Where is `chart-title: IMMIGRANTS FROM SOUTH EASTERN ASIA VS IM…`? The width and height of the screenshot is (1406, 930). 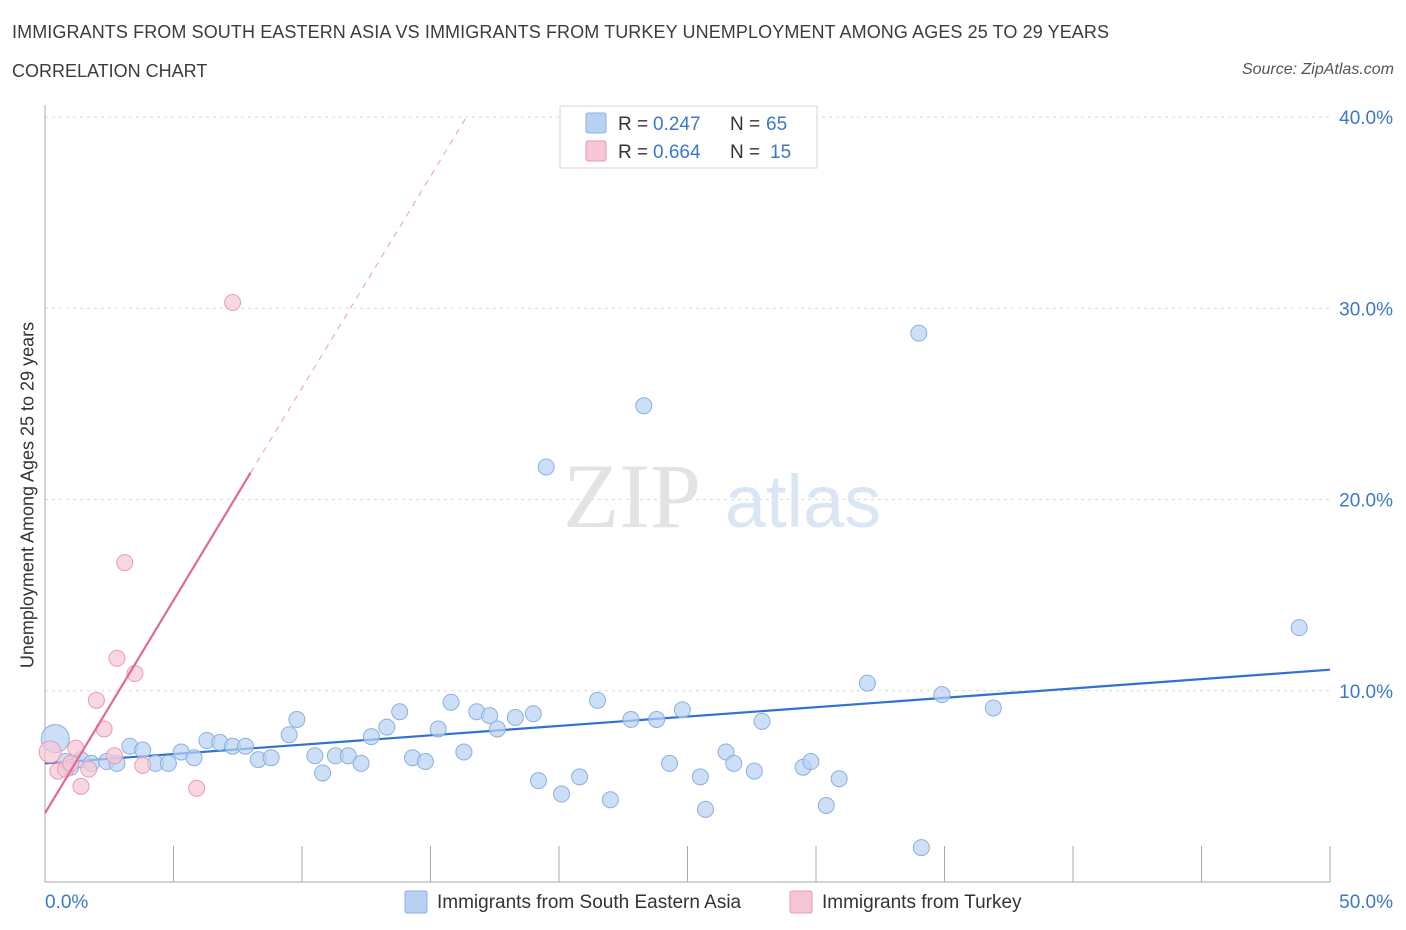
chart-title: IMMIGRANTS FROM SOUTH EASTERN ASIA VS IM… is located at coordinates (561, 32).